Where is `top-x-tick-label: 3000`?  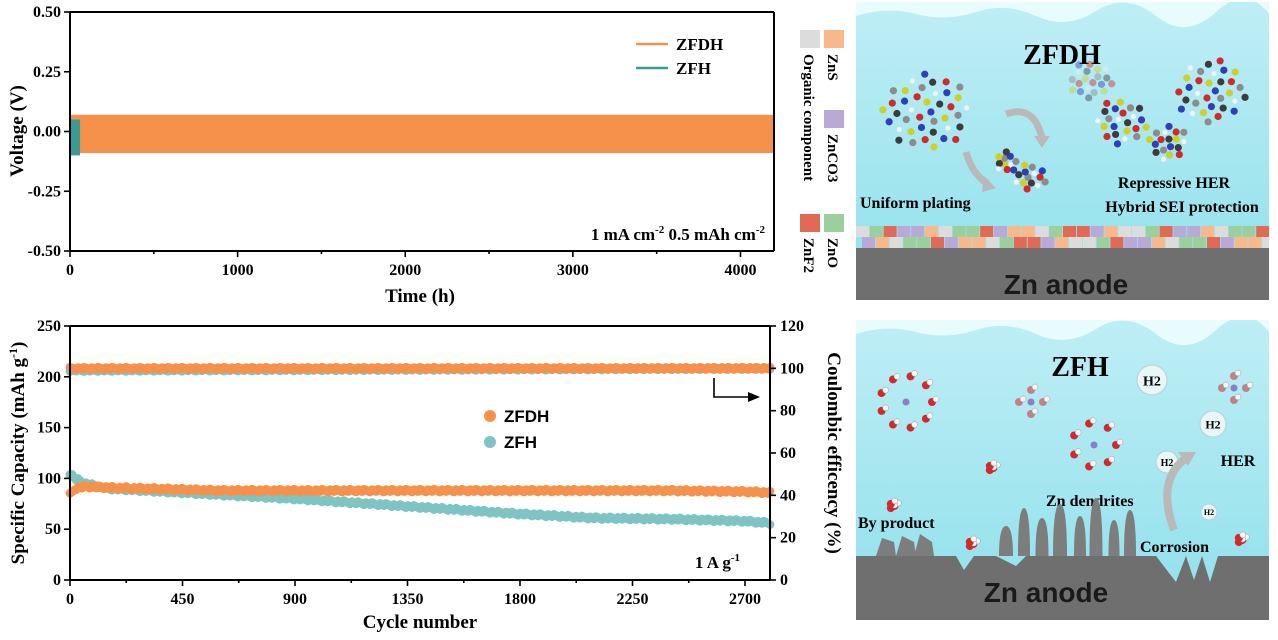 top-x-tick-label: 3000 is located at coordinates (573, 270).